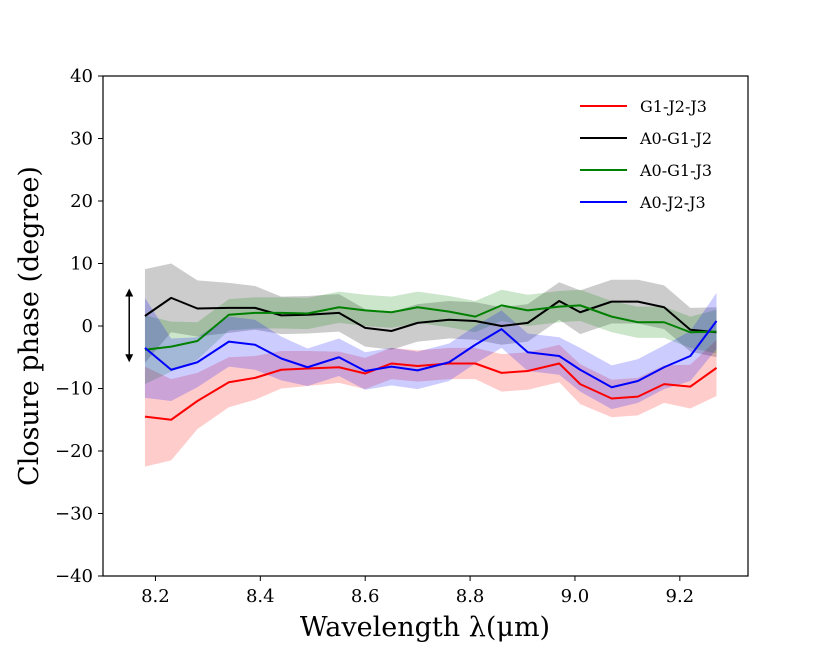 Image resolution: width=830 pixels, height=646 pixels. Describe the element at coordinates (675, 170) in the screenshot. I see `legend-label-a0-g1-j3: A0-G1-J3` at that location.